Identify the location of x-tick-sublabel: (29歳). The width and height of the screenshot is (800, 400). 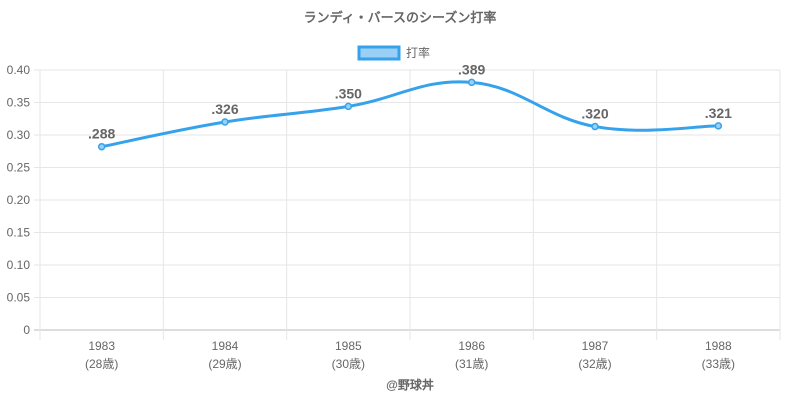
(224, 364).